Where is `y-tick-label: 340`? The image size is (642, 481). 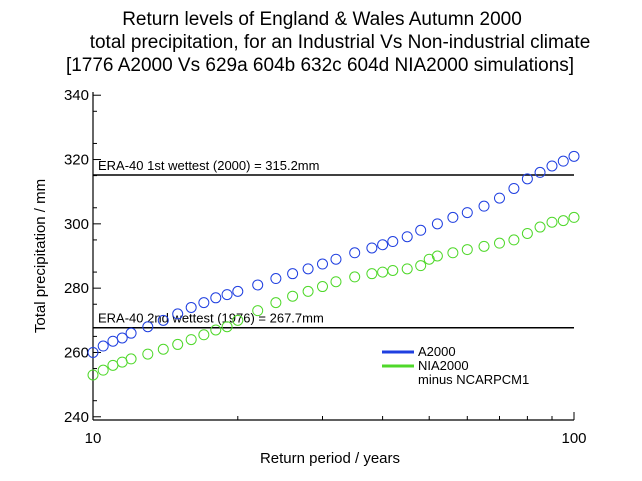
y-tick-label: 340 is located at coordinates (76, 95).